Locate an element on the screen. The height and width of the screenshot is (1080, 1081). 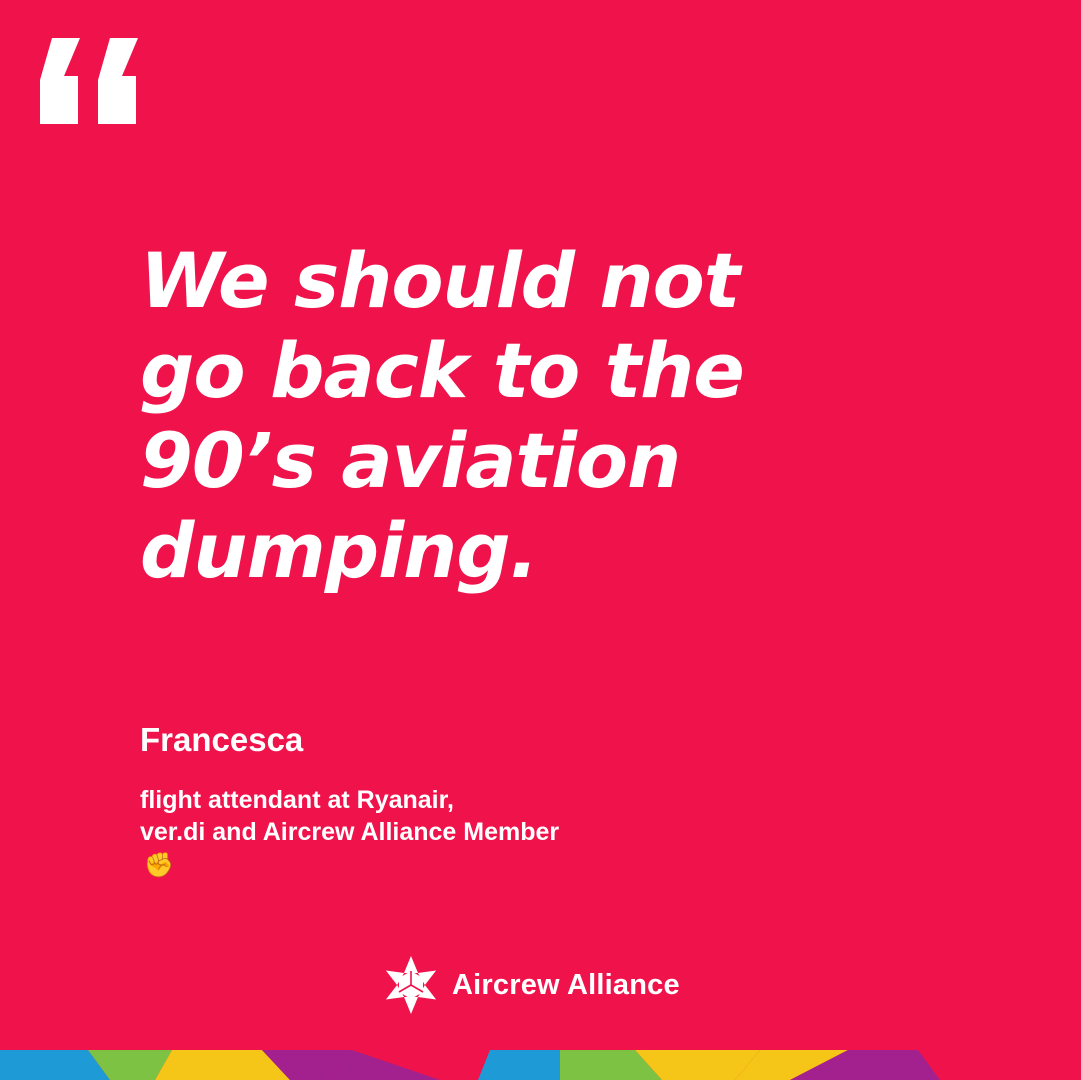
author-role-line: ver.di and Aircrew Alliance Member ✊ is located at coordinates (349, 849).